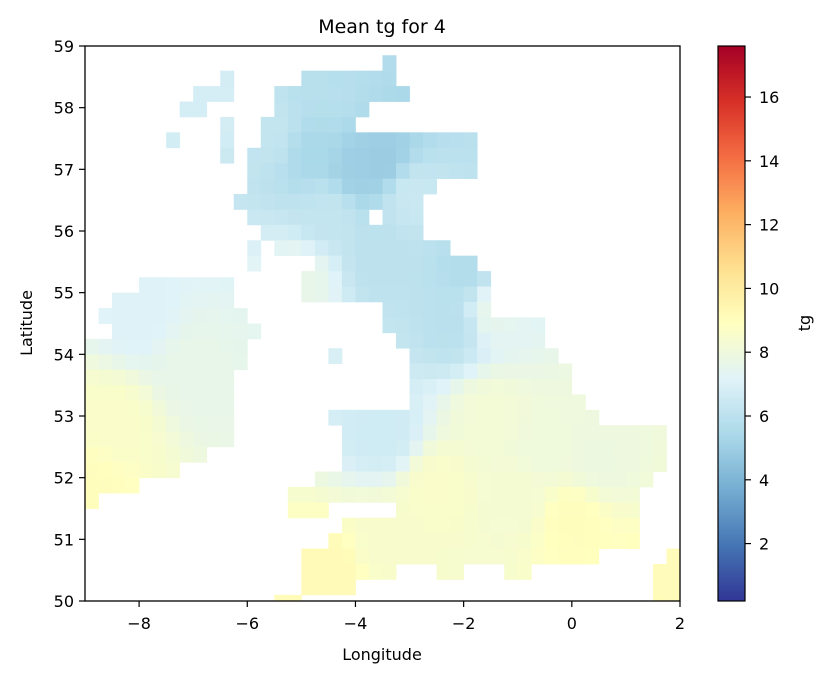  I want to click on x-tick-label: 0, so click(572, 623).